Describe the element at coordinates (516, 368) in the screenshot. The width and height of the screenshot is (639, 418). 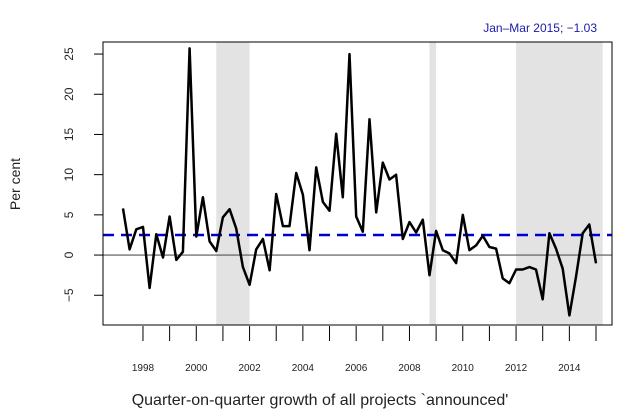
I see `x-tick-label: 2012` at that location.